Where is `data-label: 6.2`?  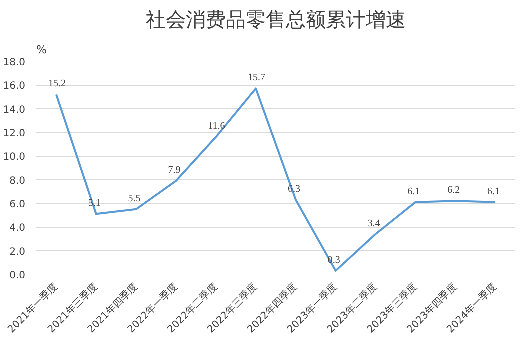 data-label: 6.2 is located at coordinates (454, 190).